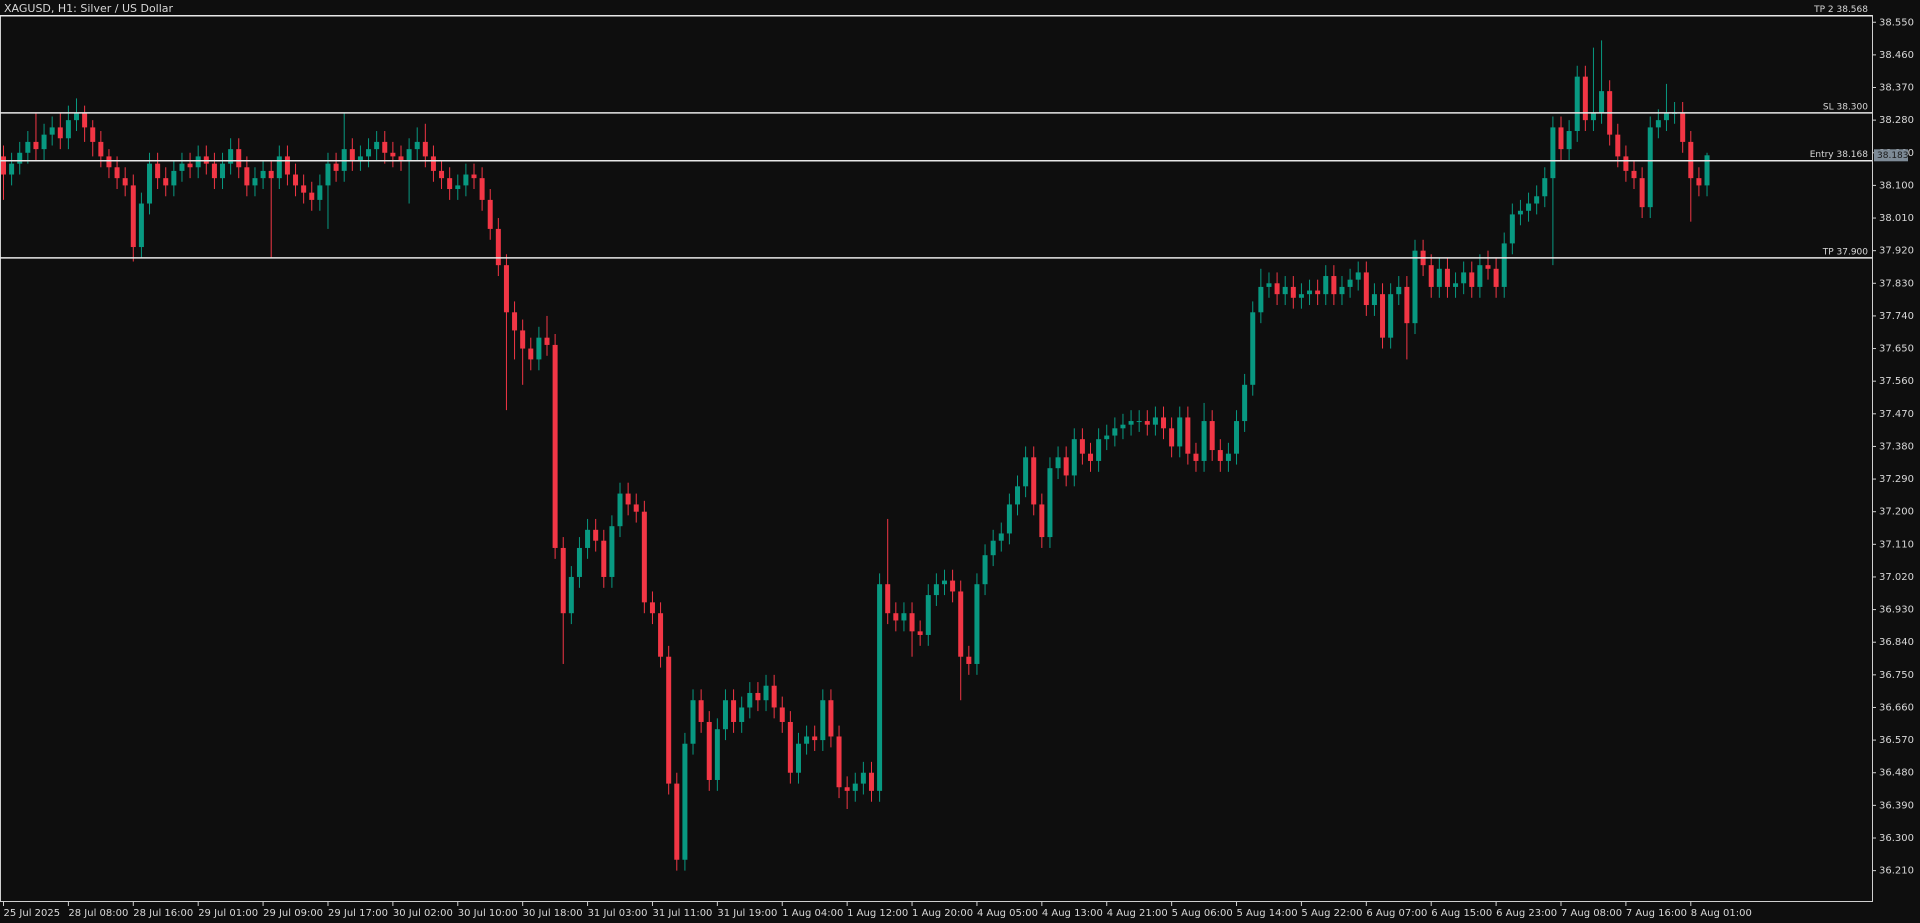 The height and width of the screenshot is (923, 1920). Describe the element at coordinates (228, 913) in the screenshot. I see `x-tick-label: 29 Jul 01:00` at that location.